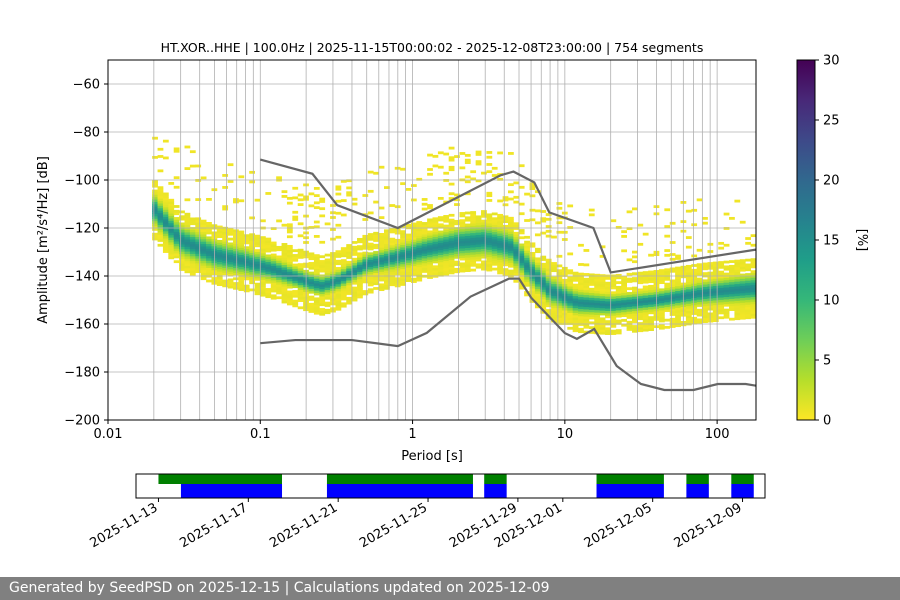 The width and height of the screenshot is (900, 600). Describe the element at coordinates (831, 121) in the screenshot. I see `colorbar-tick-label: 25` at that location.